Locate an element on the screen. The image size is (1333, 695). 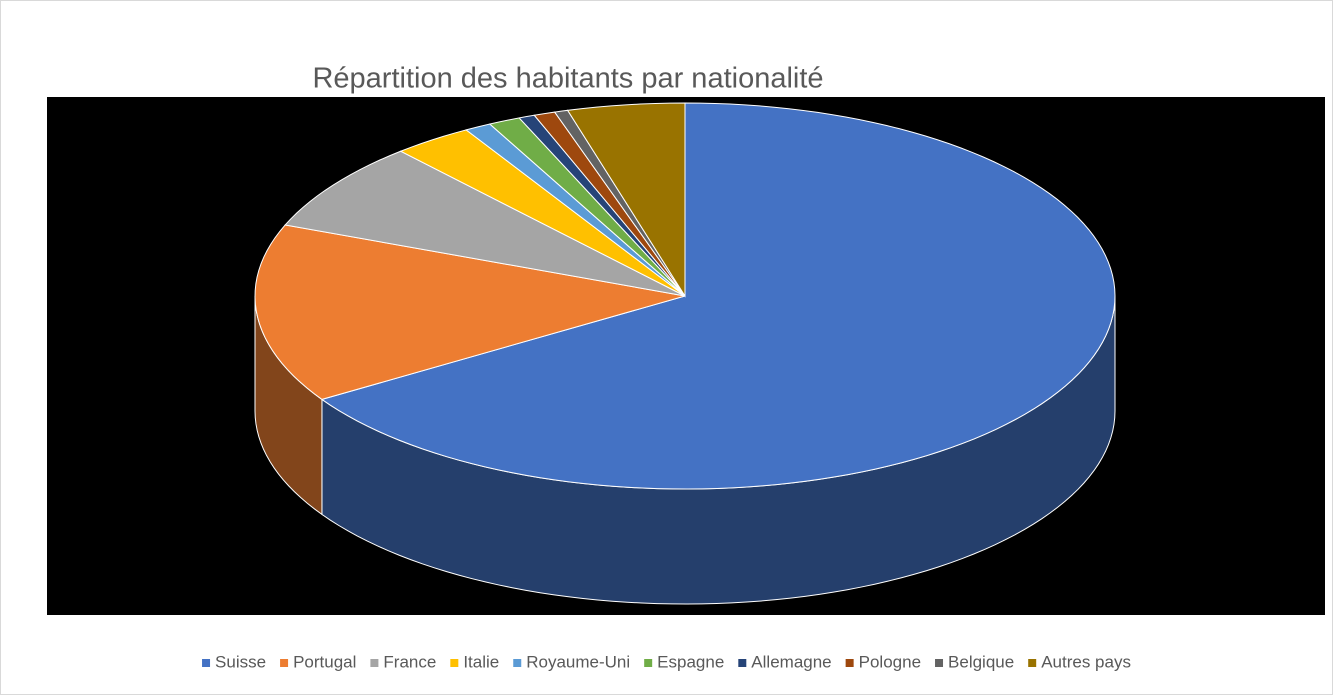
legend-label: Portugal is located at coordinates (324, 661).